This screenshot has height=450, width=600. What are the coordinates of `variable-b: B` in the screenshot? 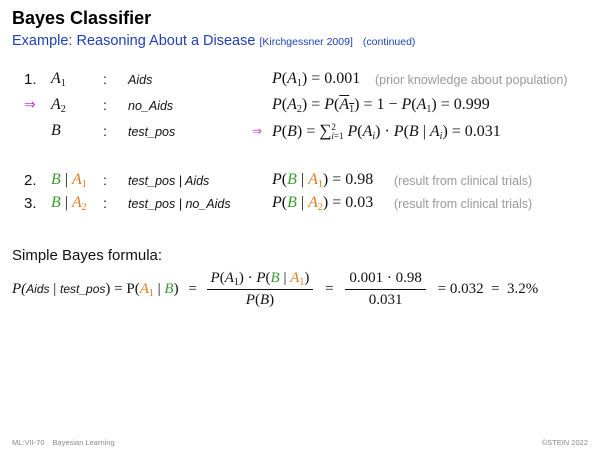 It's located at (56, 130).